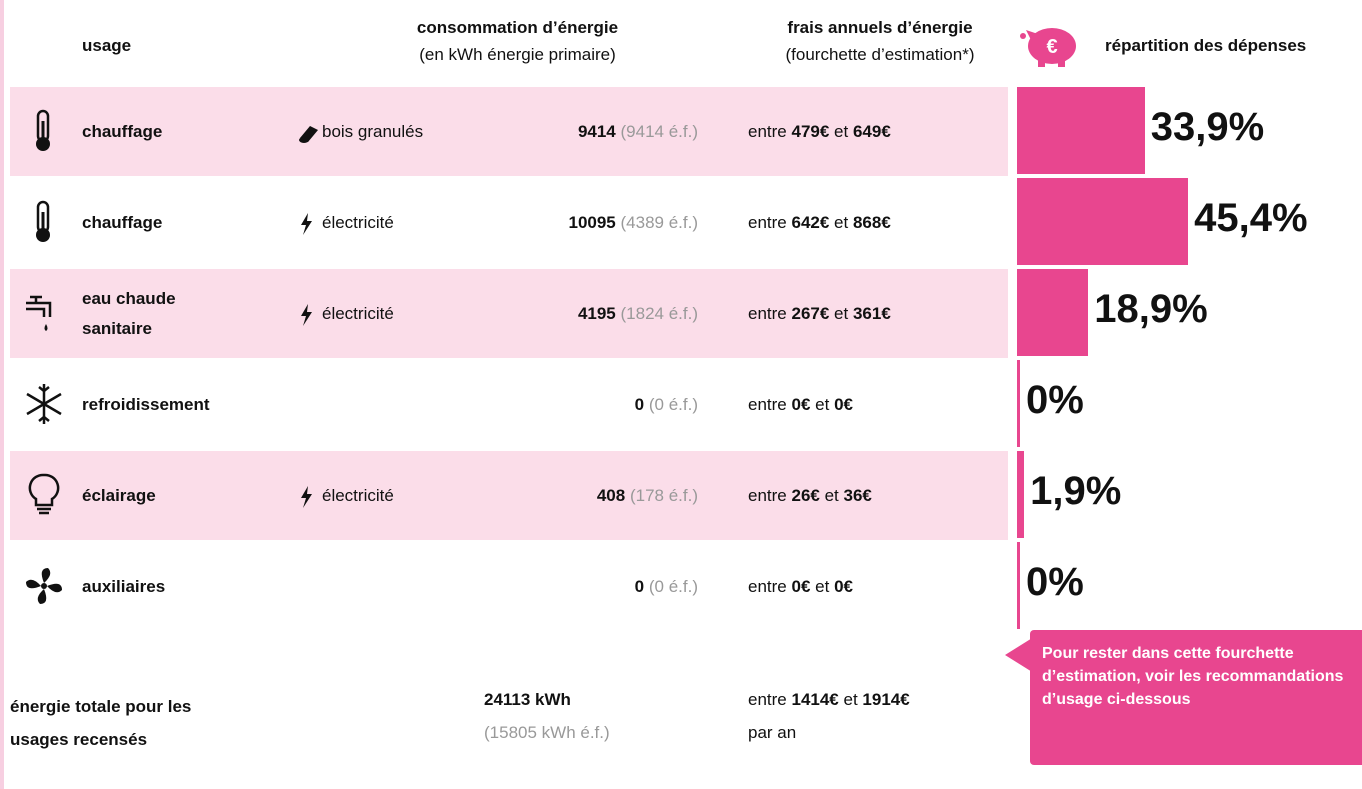 This screenshot has width=1362, height=789. Describe the element at coordinates (810, 313) in the screenshot. I see `cost-min: 267€` at that location.